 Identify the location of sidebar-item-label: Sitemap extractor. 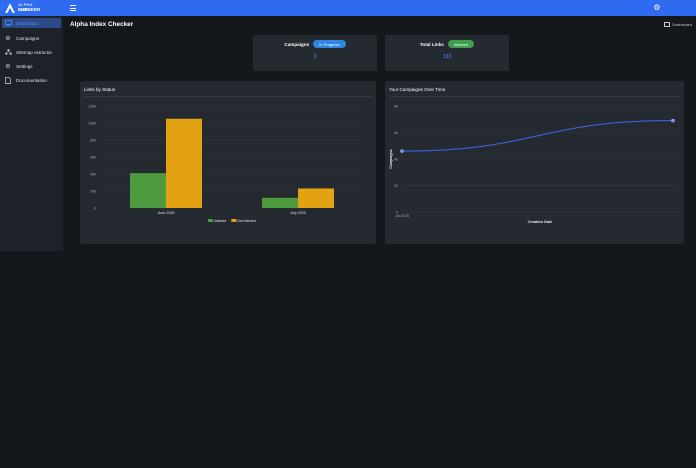
(34, 52).